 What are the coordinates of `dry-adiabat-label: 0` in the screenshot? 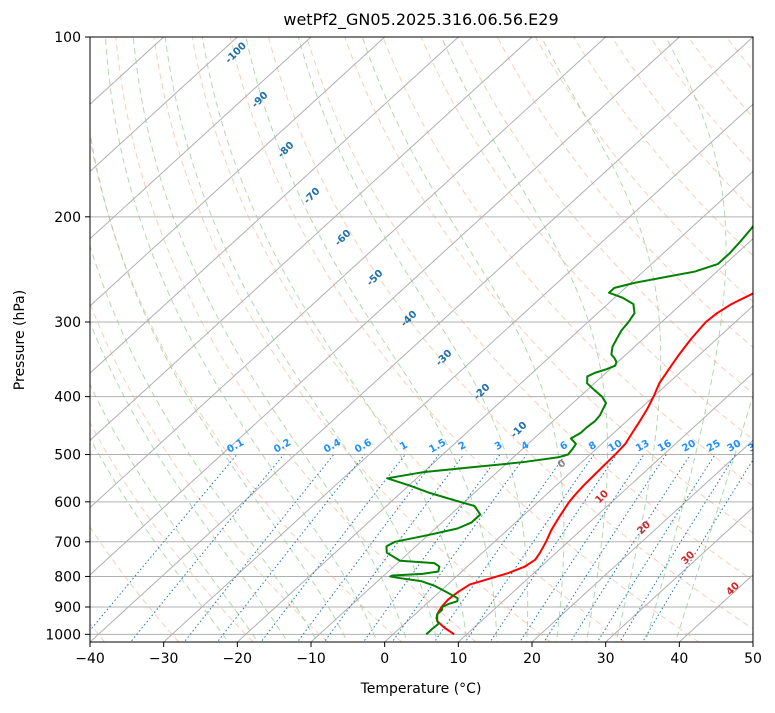 It's located at (562, 464).